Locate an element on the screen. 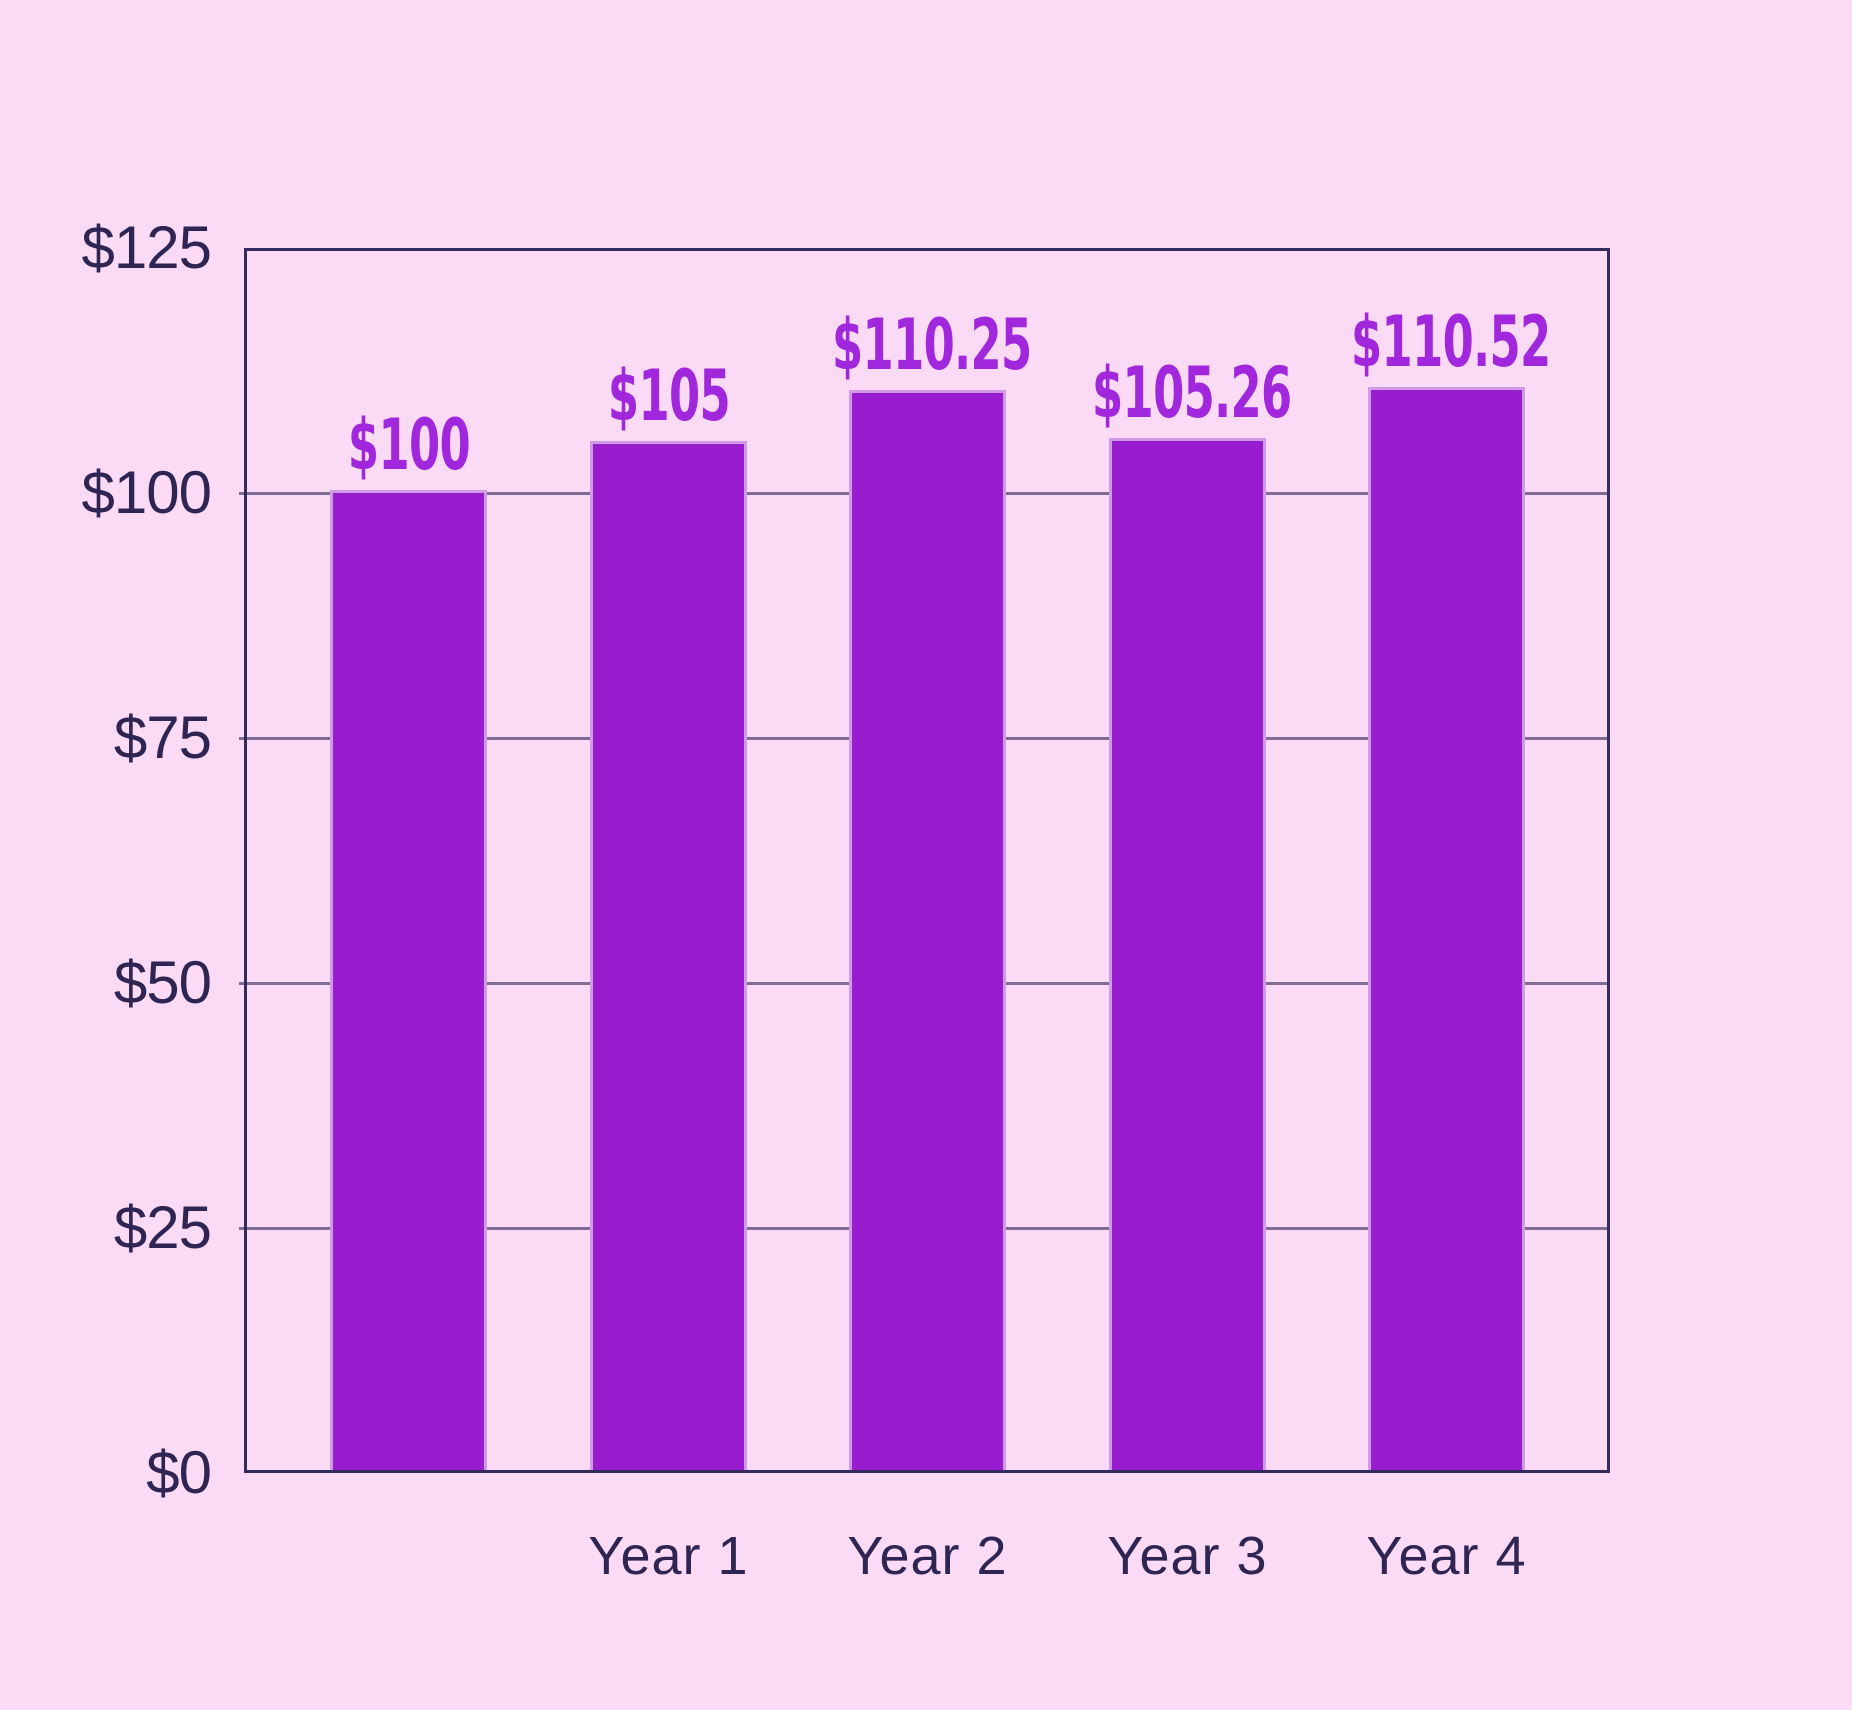 This screenshot has height=1710, width=1852. x-tick-label-year-3: Year 3 is located at coordinates (1187, 1556).